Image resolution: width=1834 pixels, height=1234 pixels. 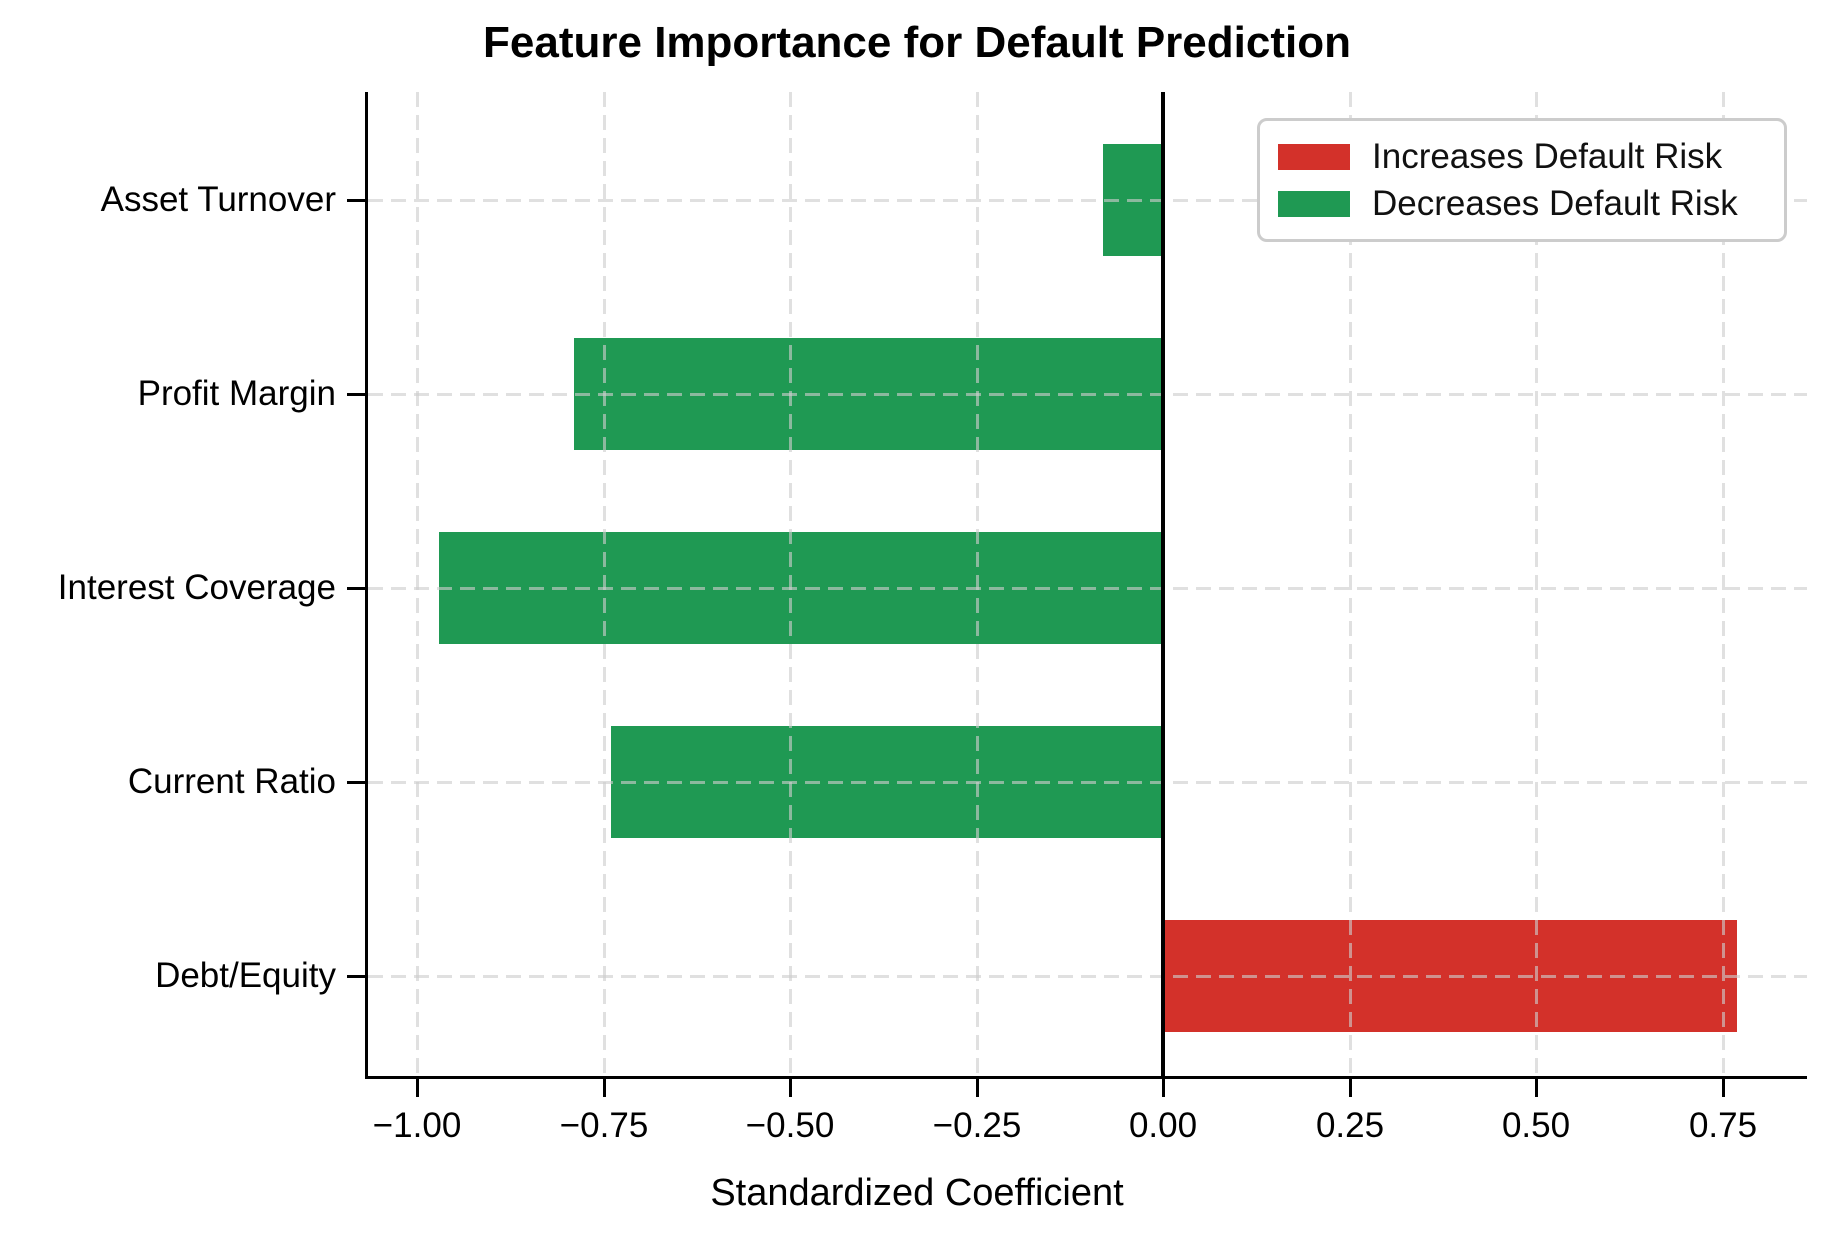 What do you see at coordinates (977, 1125) in the screenshot?
I see `x-tick-label: −0.25` at bounding box center [977, 1125].